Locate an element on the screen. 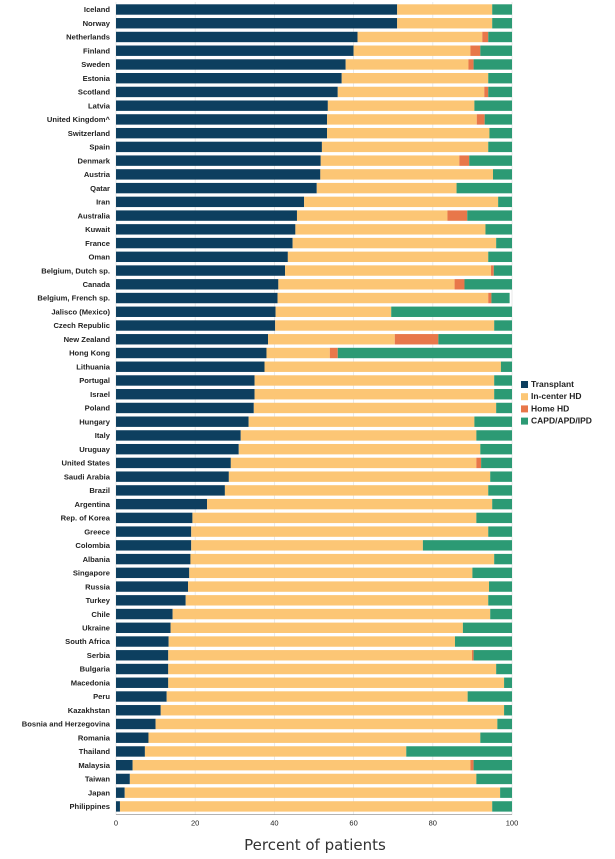 Image resolution: width=615 pixels, height=859 pixels. category-label: Denmark is located at coordinates (94, 160).